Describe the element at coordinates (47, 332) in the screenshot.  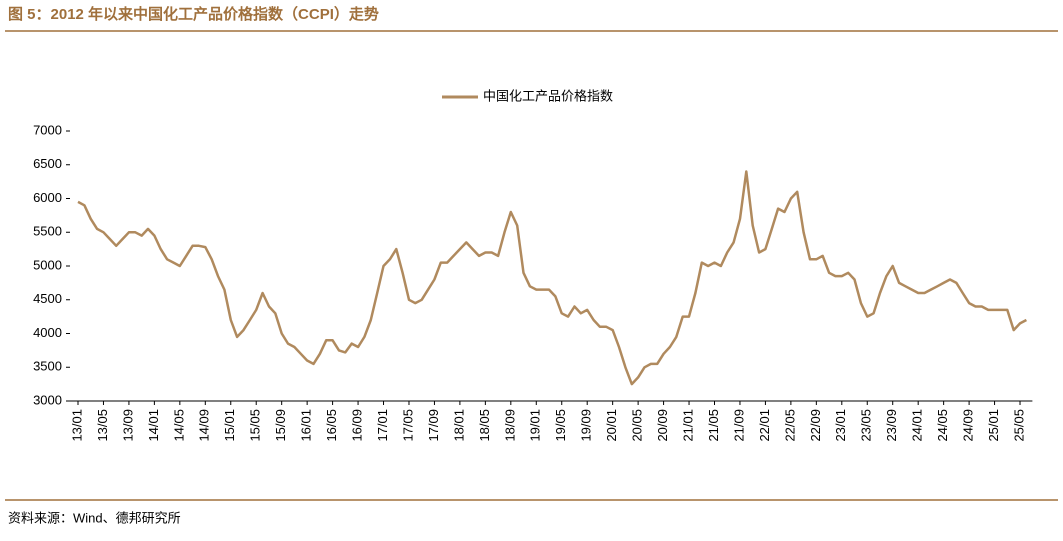
I see `y-tick-label: 4000` at that location.